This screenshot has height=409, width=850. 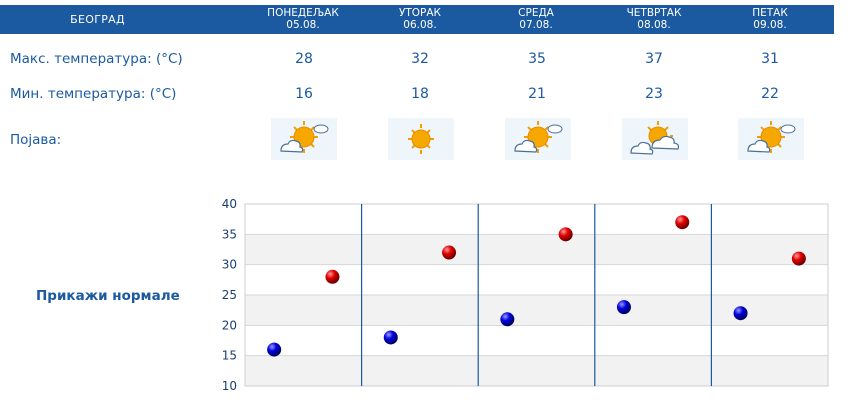 I want to click on day-header-3: СРЕДА 07.08., so click(x=536, y=19).